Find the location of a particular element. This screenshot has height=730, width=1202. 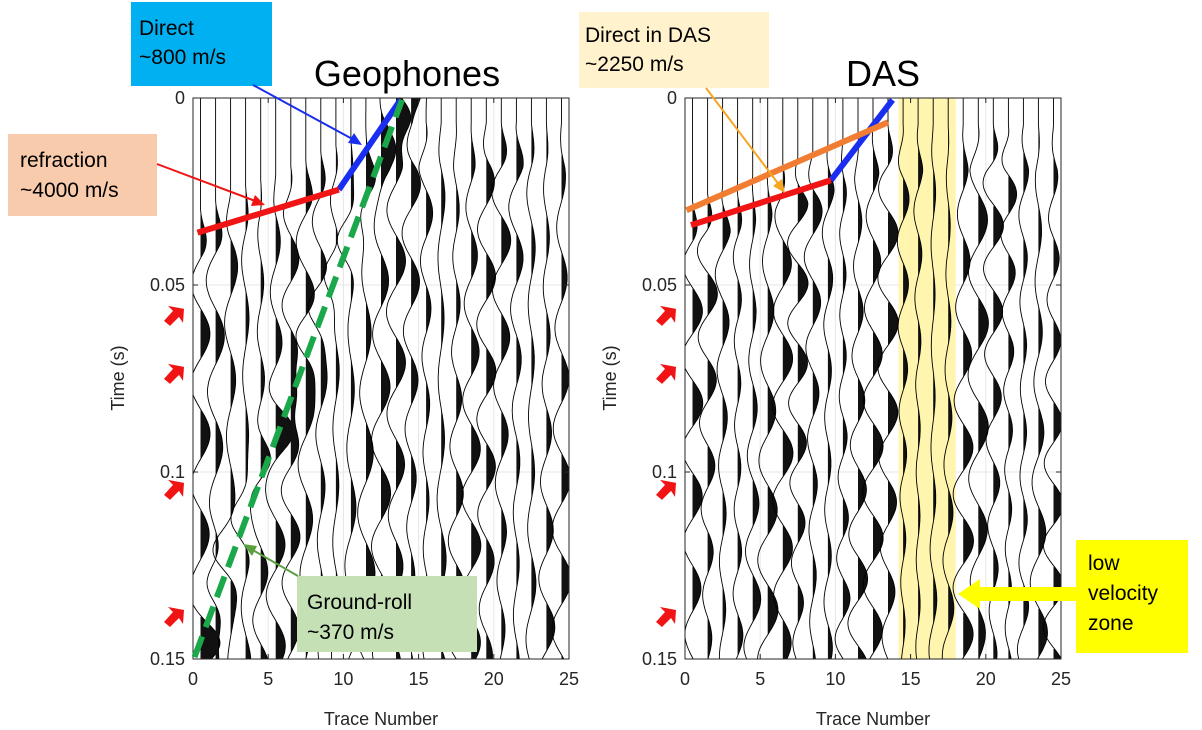

direct-in-das-label-line1: Direct in DAS is located at coordinates (648, 35).